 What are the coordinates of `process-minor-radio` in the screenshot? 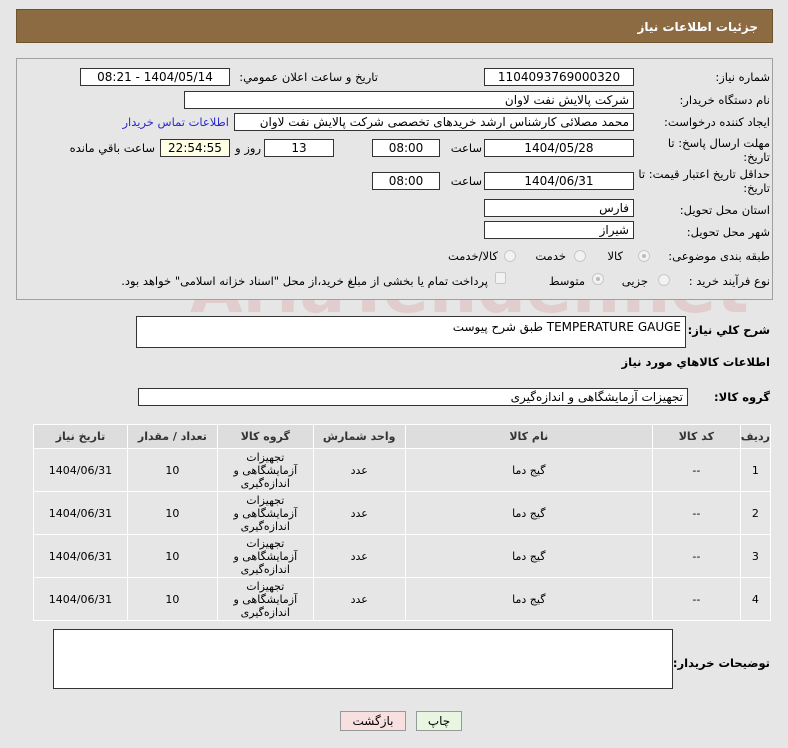 It's located at (664, 280).